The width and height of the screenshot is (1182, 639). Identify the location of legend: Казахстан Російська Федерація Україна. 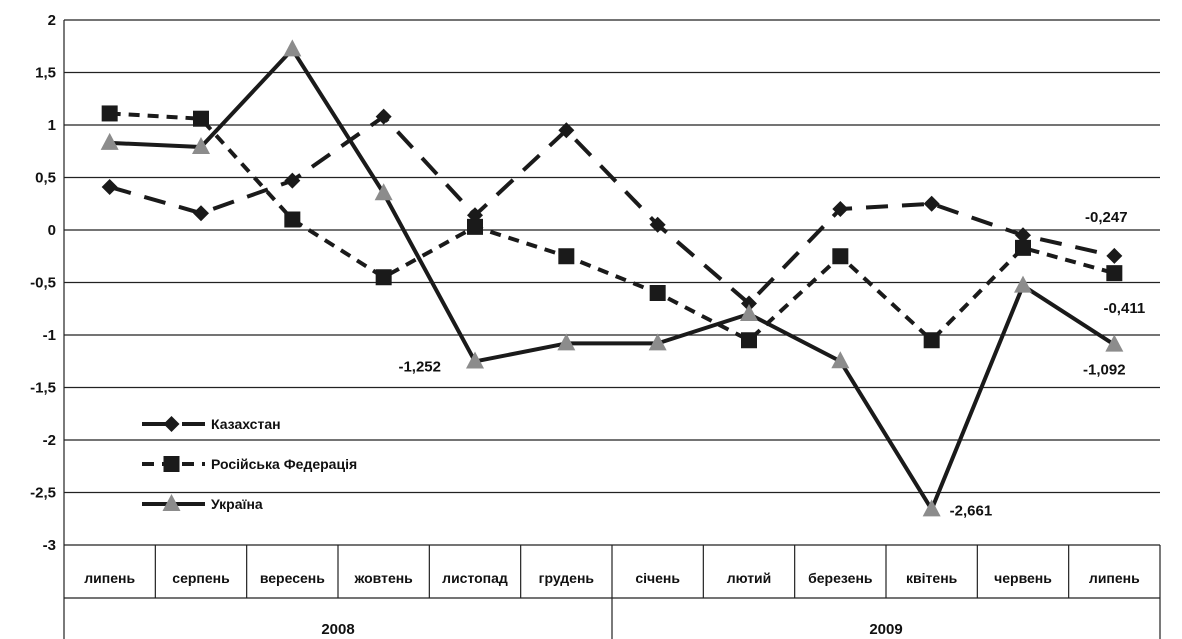
(249, 464).